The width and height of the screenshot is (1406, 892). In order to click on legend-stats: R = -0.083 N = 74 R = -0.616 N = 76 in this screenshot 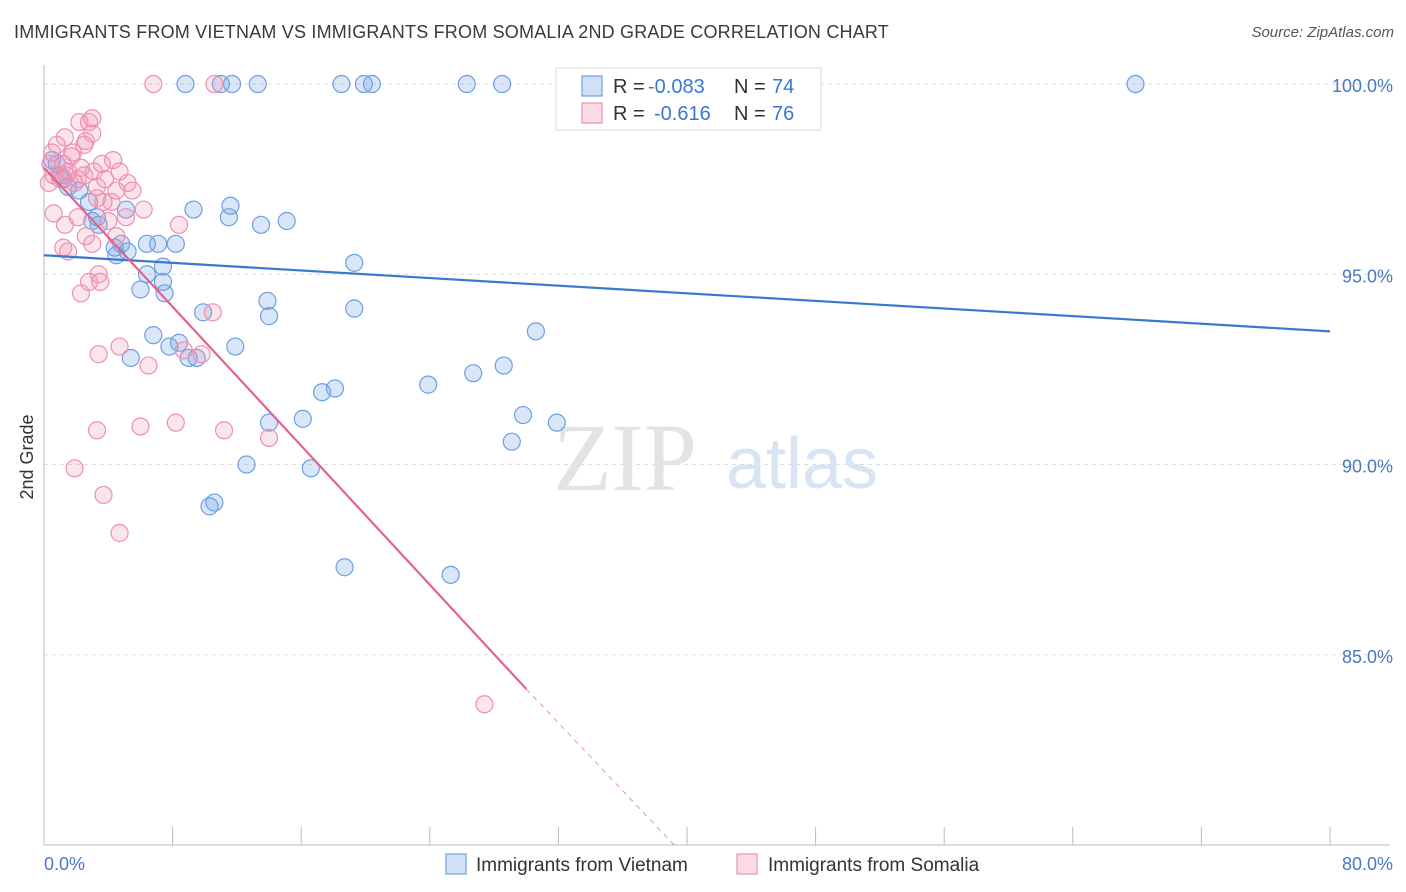, I will do `click(688, 99)`.